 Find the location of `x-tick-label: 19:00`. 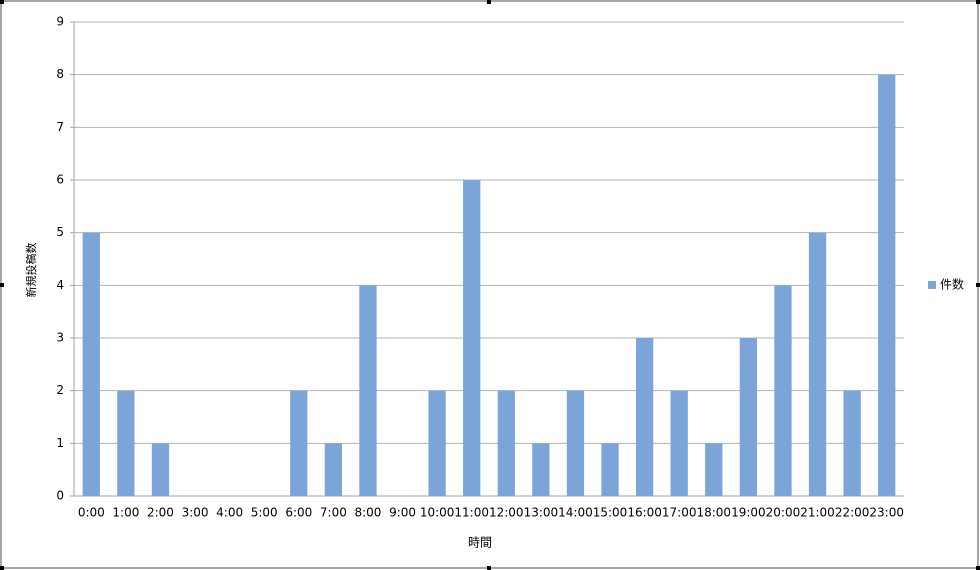

x-tick-label: 19:00 is located at coordinates (748, 513).